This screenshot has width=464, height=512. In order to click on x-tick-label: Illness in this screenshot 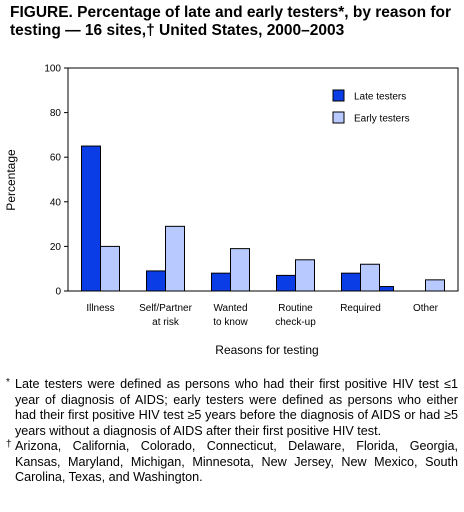, I will do `click(100, 308)`.